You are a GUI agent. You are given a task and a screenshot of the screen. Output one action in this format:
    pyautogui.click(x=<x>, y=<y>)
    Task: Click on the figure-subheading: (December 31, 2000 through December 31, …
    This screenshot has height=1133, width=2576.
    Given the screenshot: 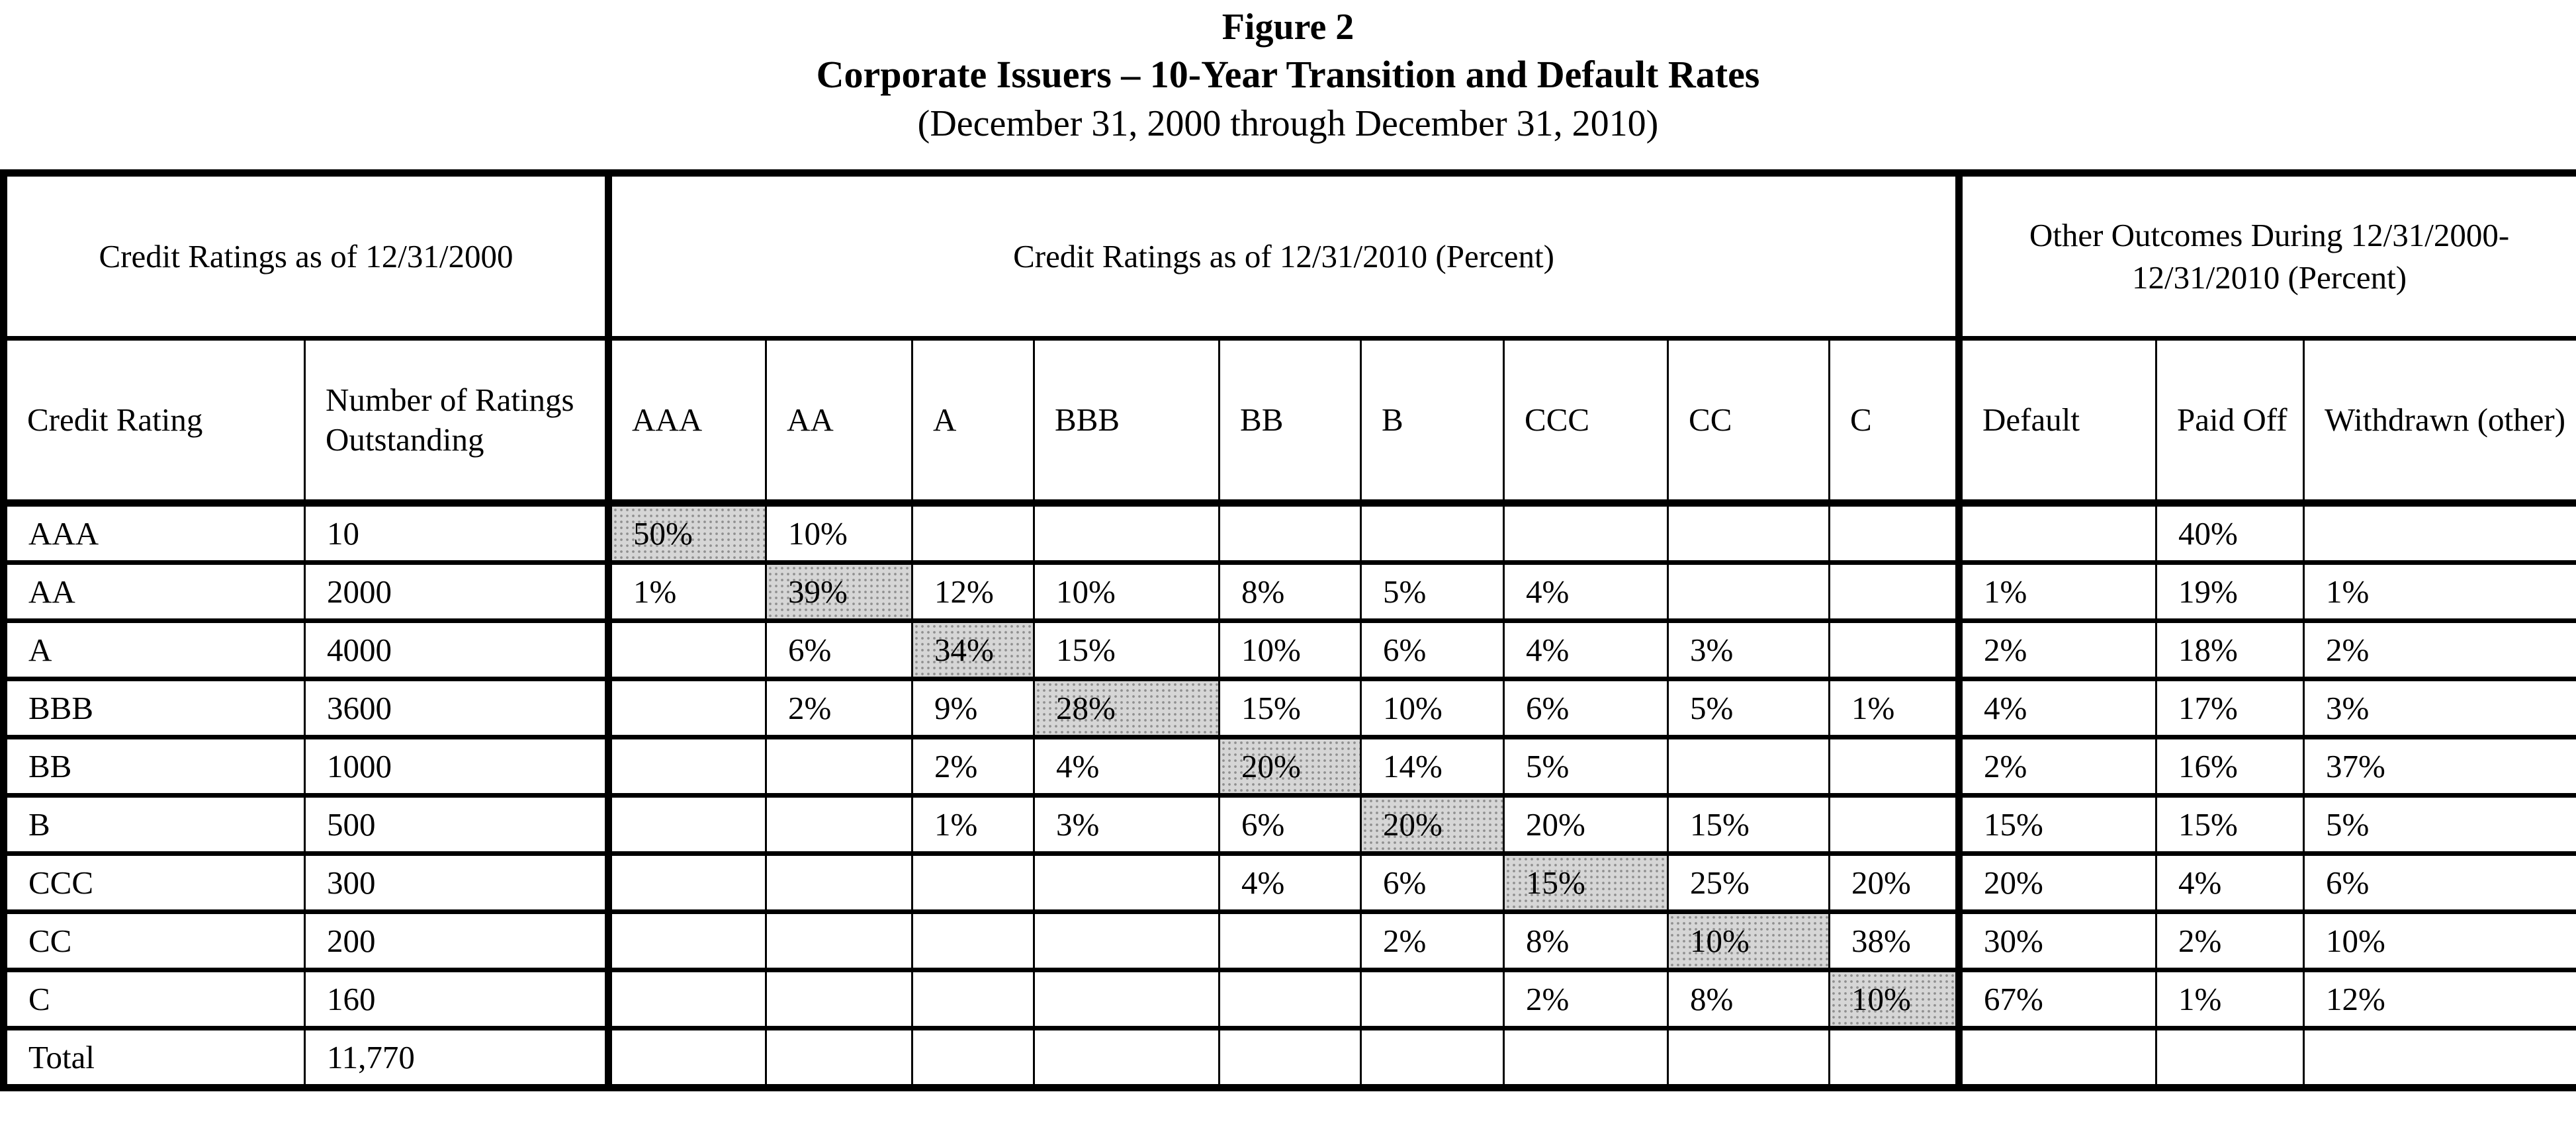 What is the action you would take?
    pyautogui.click(x=1288, y=123)
    